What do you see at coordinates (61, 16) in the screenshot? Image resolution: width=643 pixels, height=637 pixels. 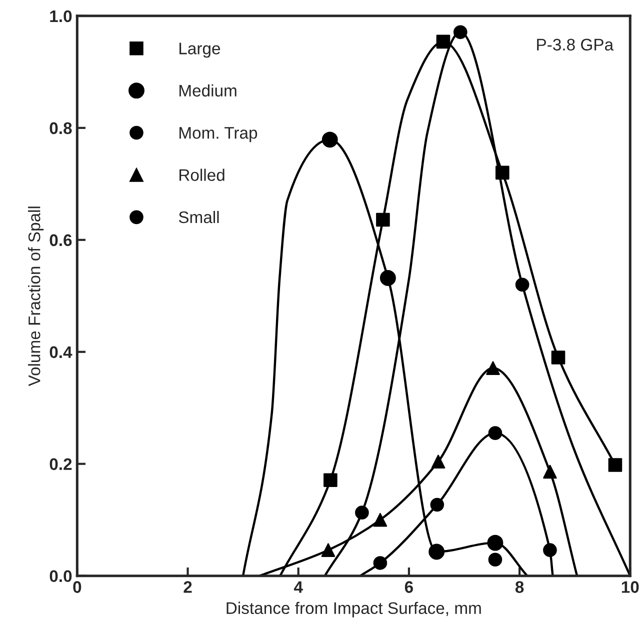 I see `y-tick-label: 1.0` at bounding box center [61, 16].